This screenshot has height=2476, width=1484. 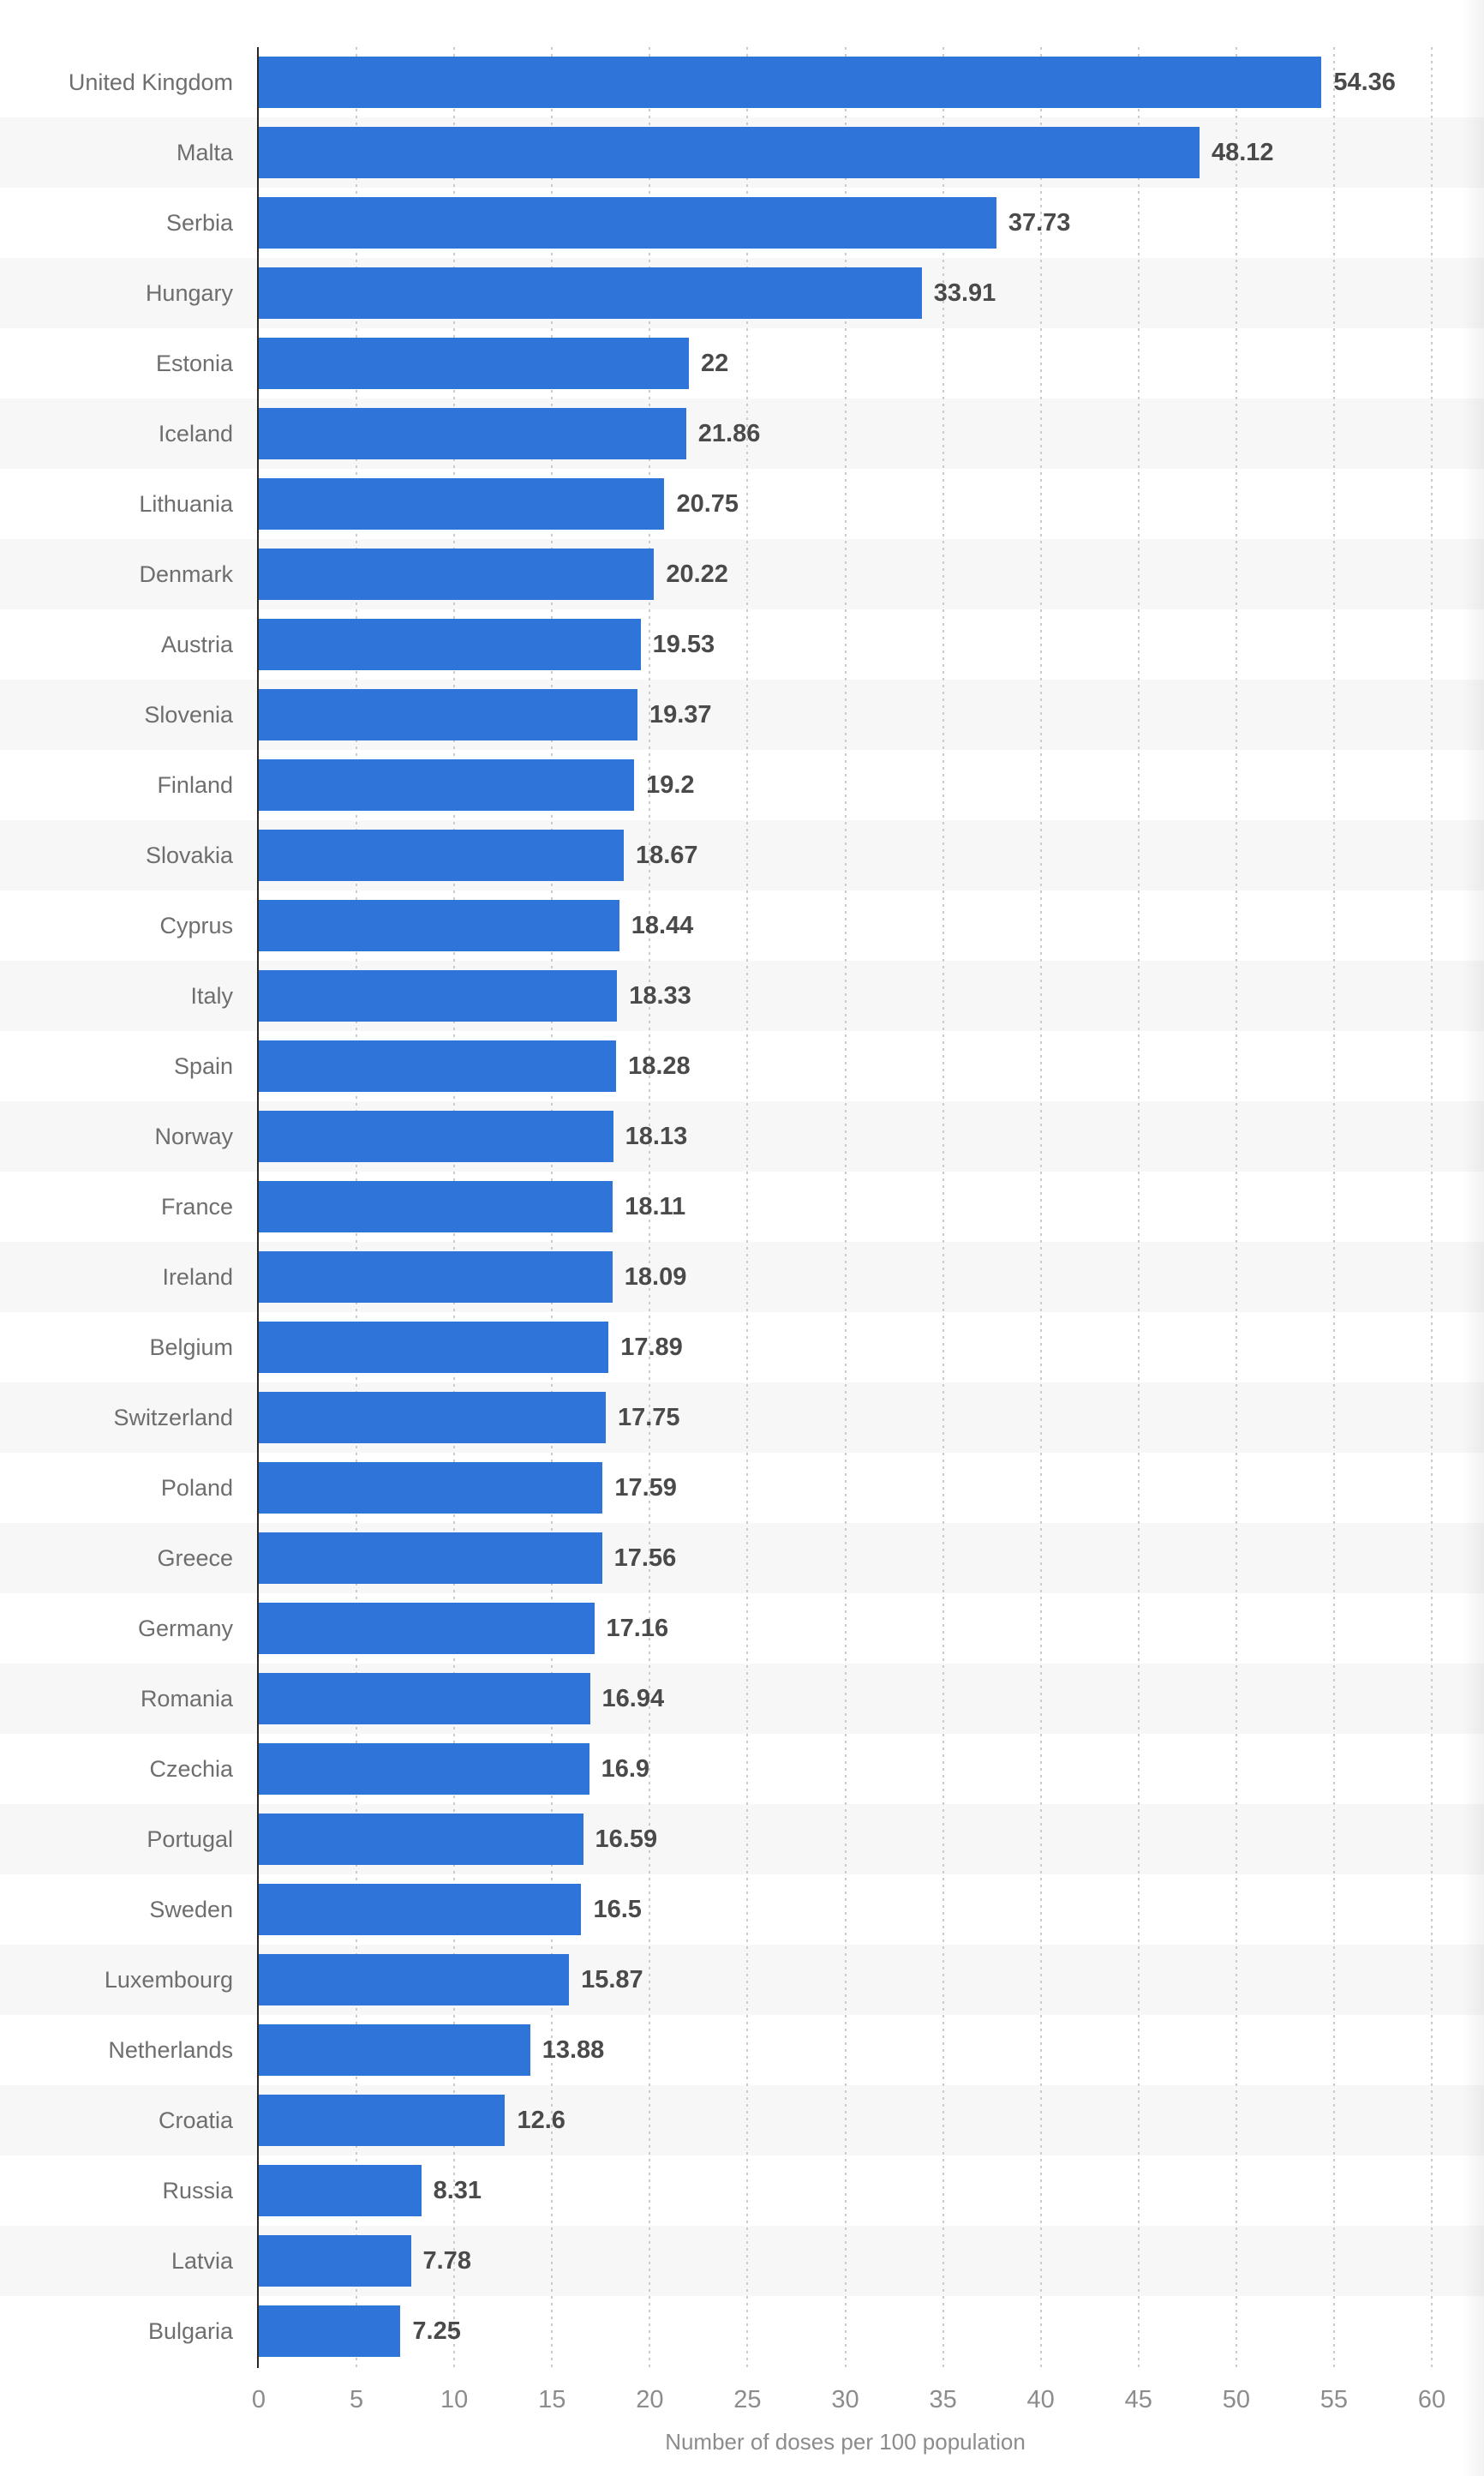 I want to click on value-label: 16.94, so click(x=633, y=1699).